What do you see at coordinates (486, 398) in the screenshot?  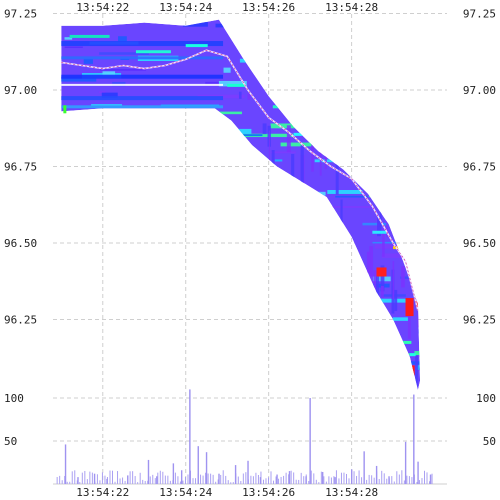 I see `volume-tick-label-right: 100` at bounding box center [486, 398].